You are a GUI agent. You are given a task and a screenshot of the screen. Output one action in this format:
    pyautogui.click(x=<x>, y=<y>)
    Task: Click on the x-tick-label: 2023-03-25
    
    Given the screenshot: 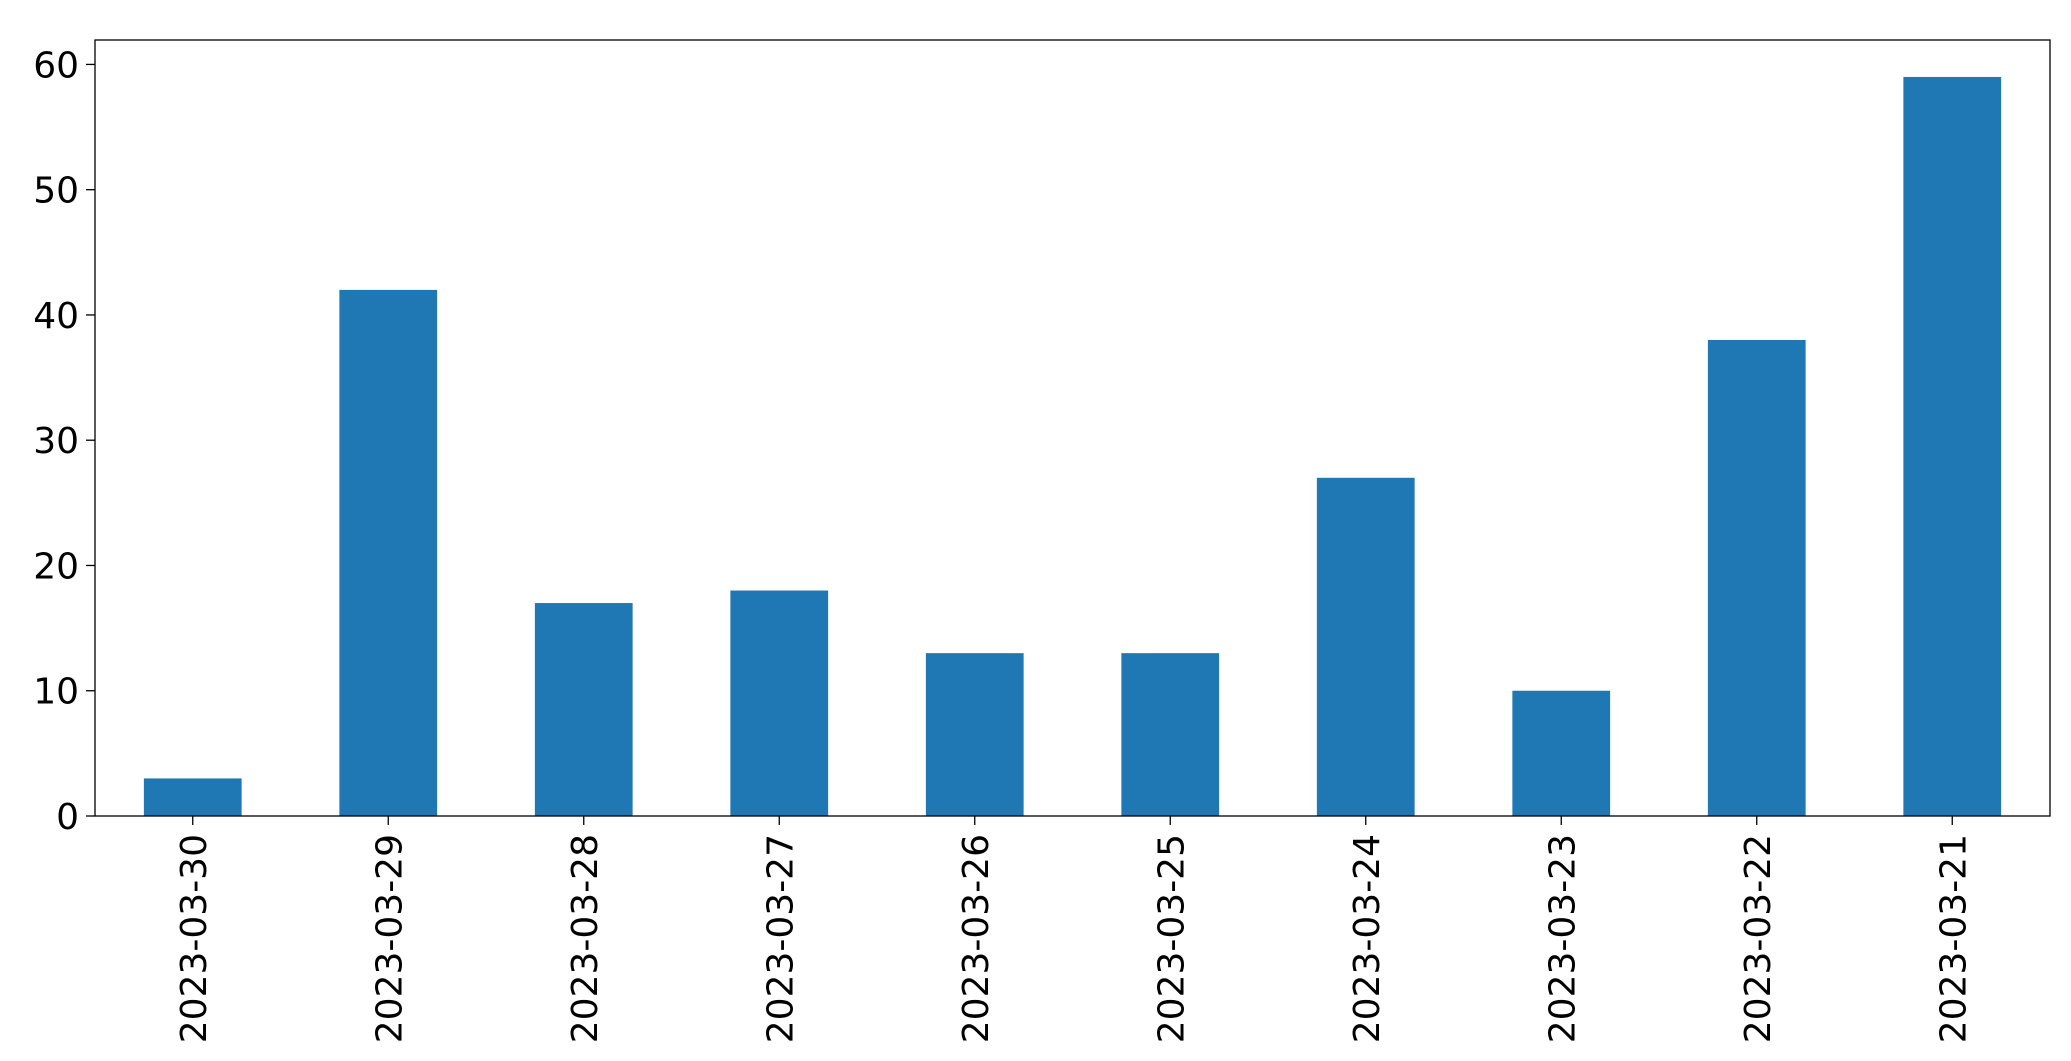 What is the action you would take?
    pyautogui.click(x=1171, y=938)
    